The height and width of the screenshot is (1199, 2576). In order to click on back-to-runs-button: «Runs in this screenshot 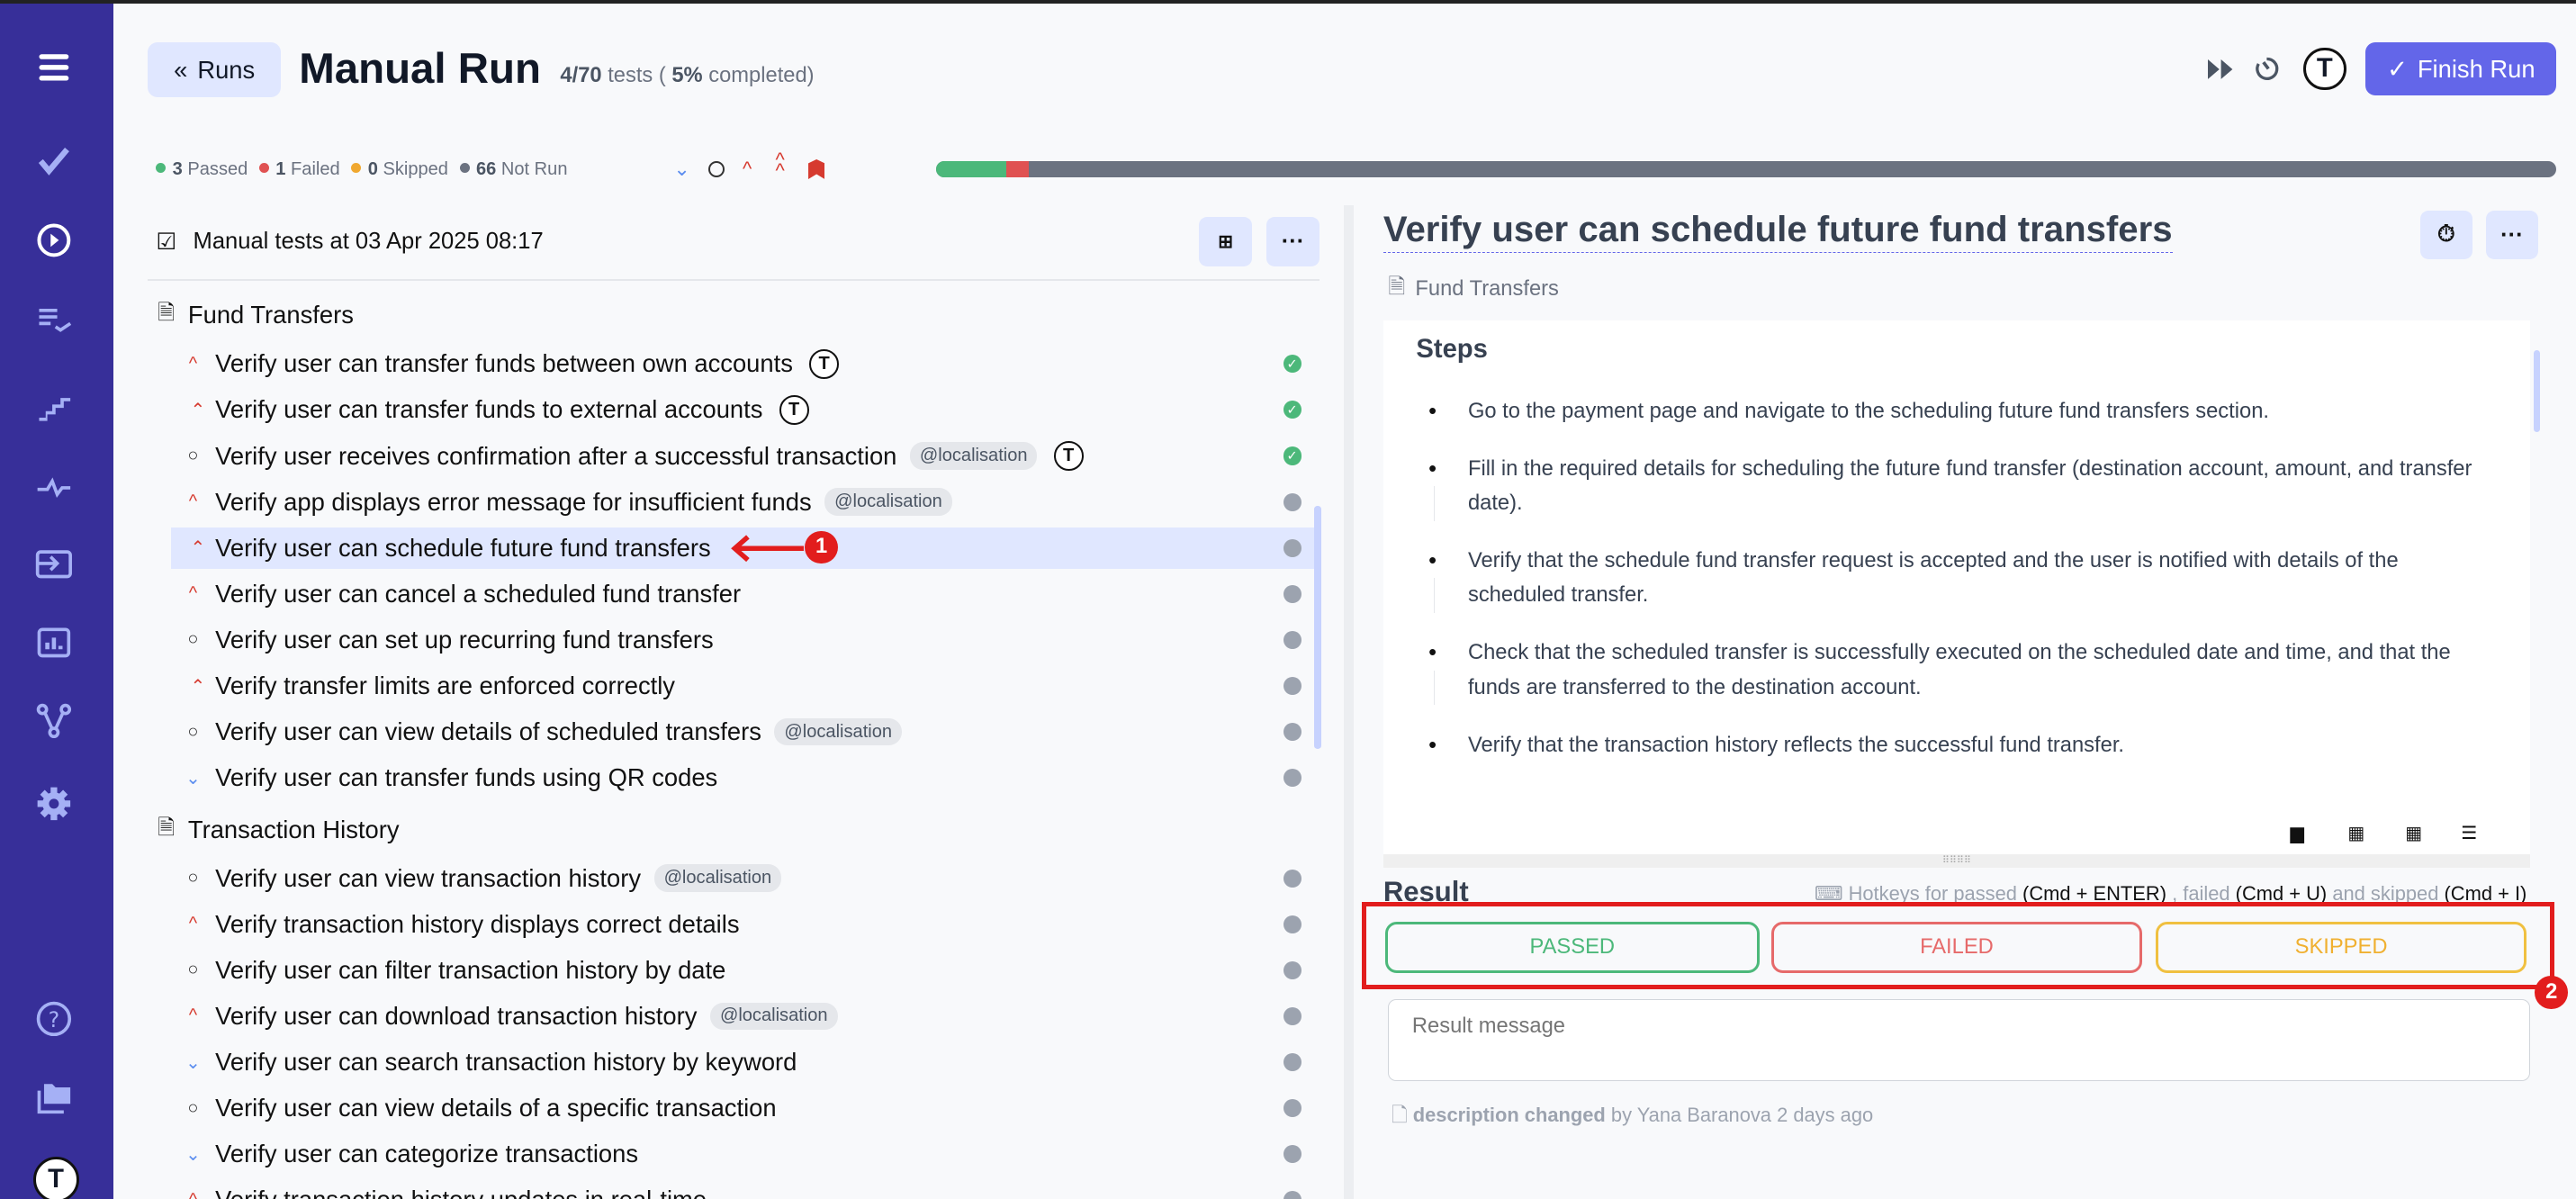, I will do `click(215, 69)`.